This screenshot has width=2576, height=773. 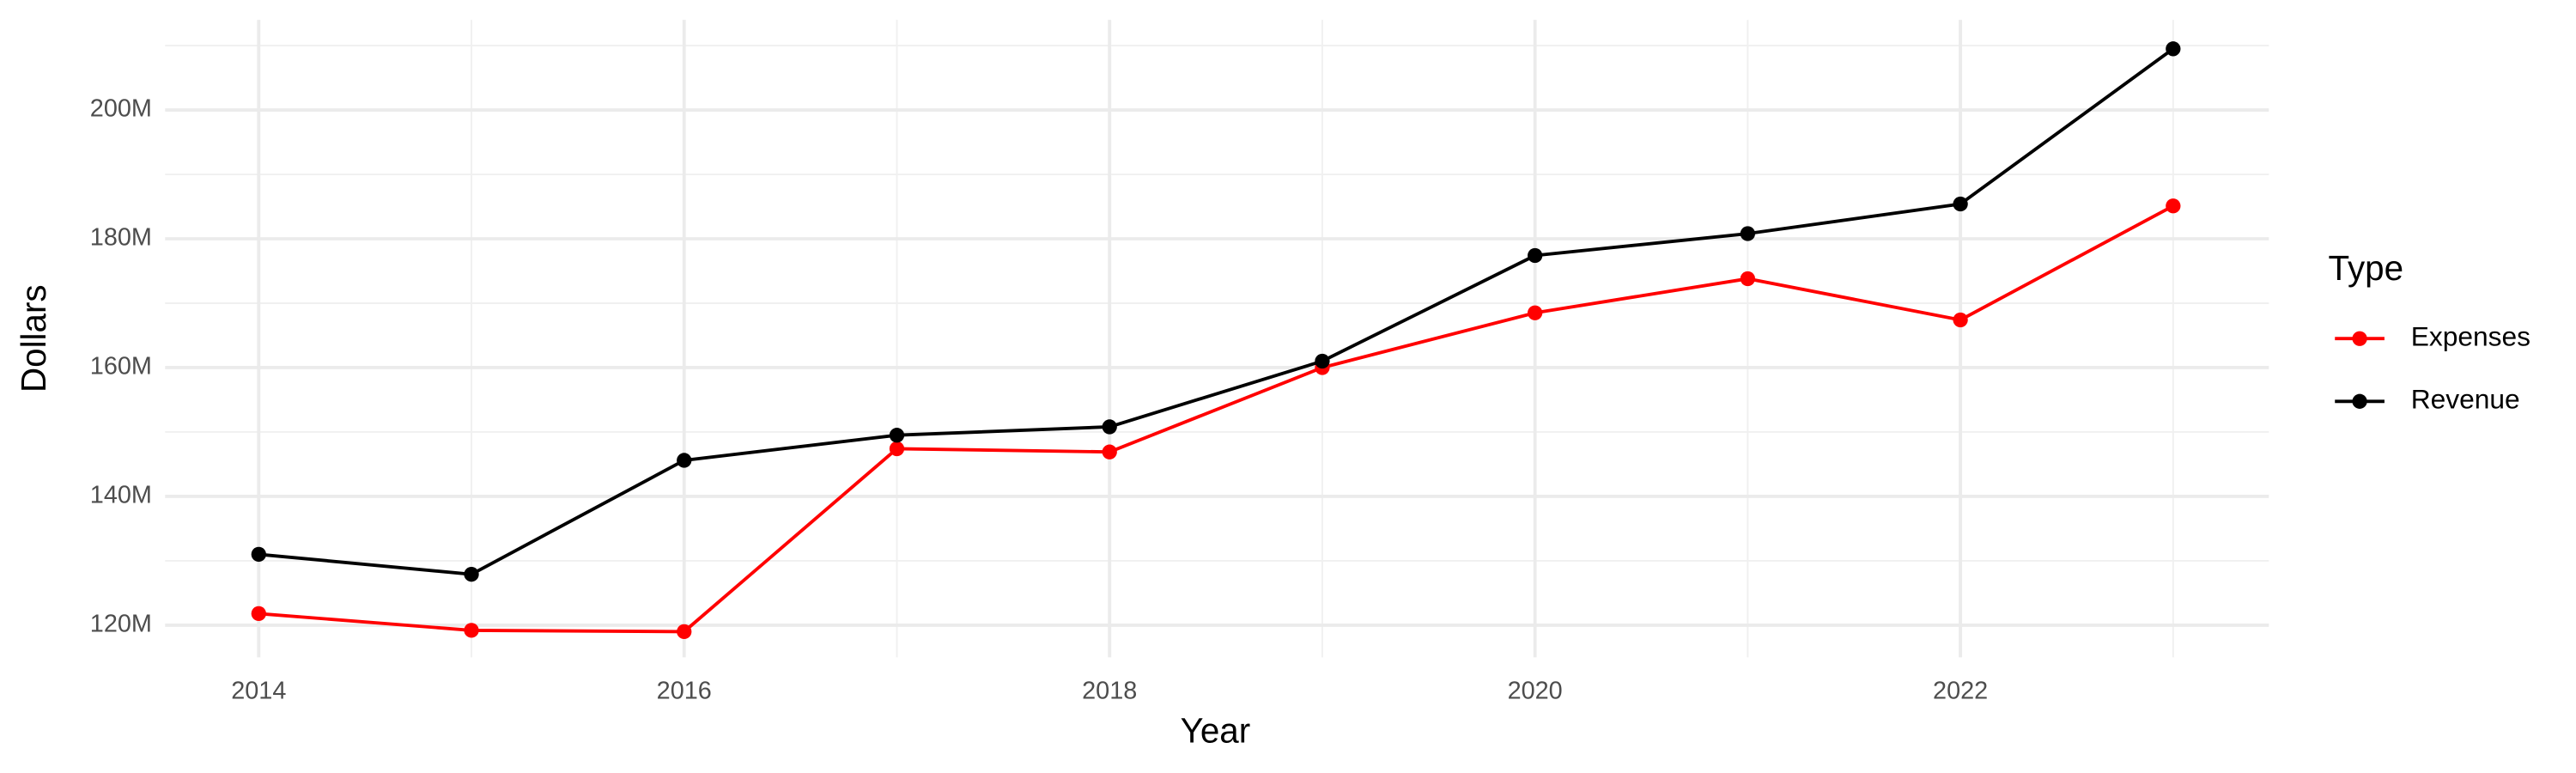 What do you see at coordinates (33, 338) in the screenshot?
I see `y-axis-title: Dollars` at bounding box center [33, 338].